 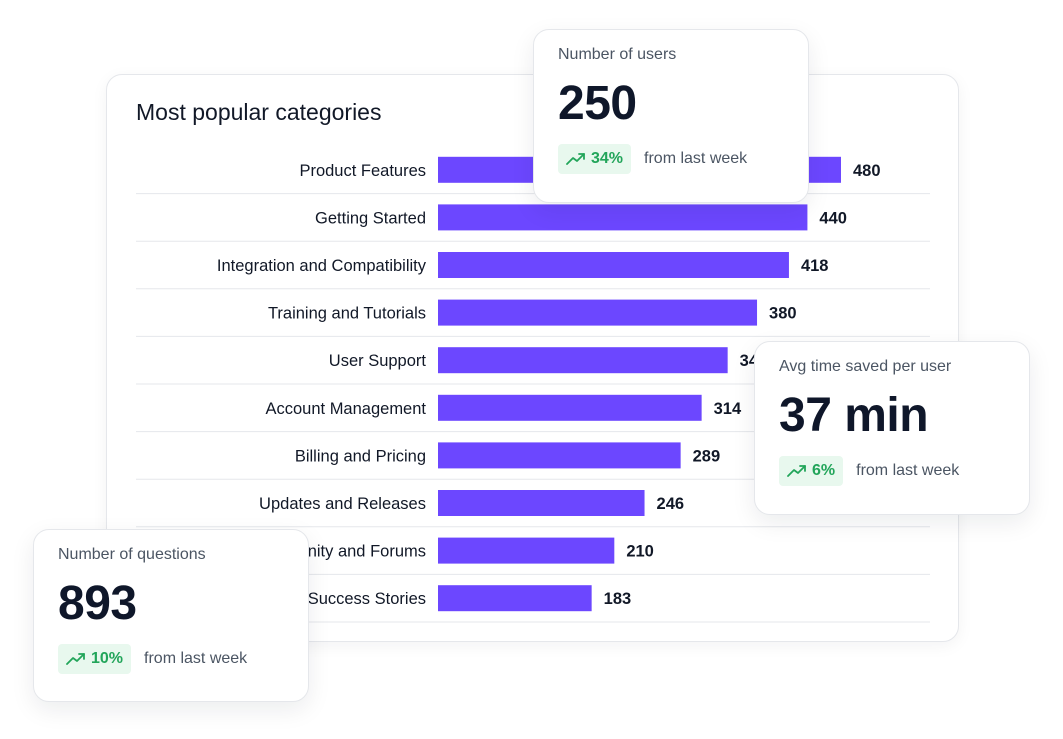 I want to click on value-label: 314, so click(x=728, y=409).